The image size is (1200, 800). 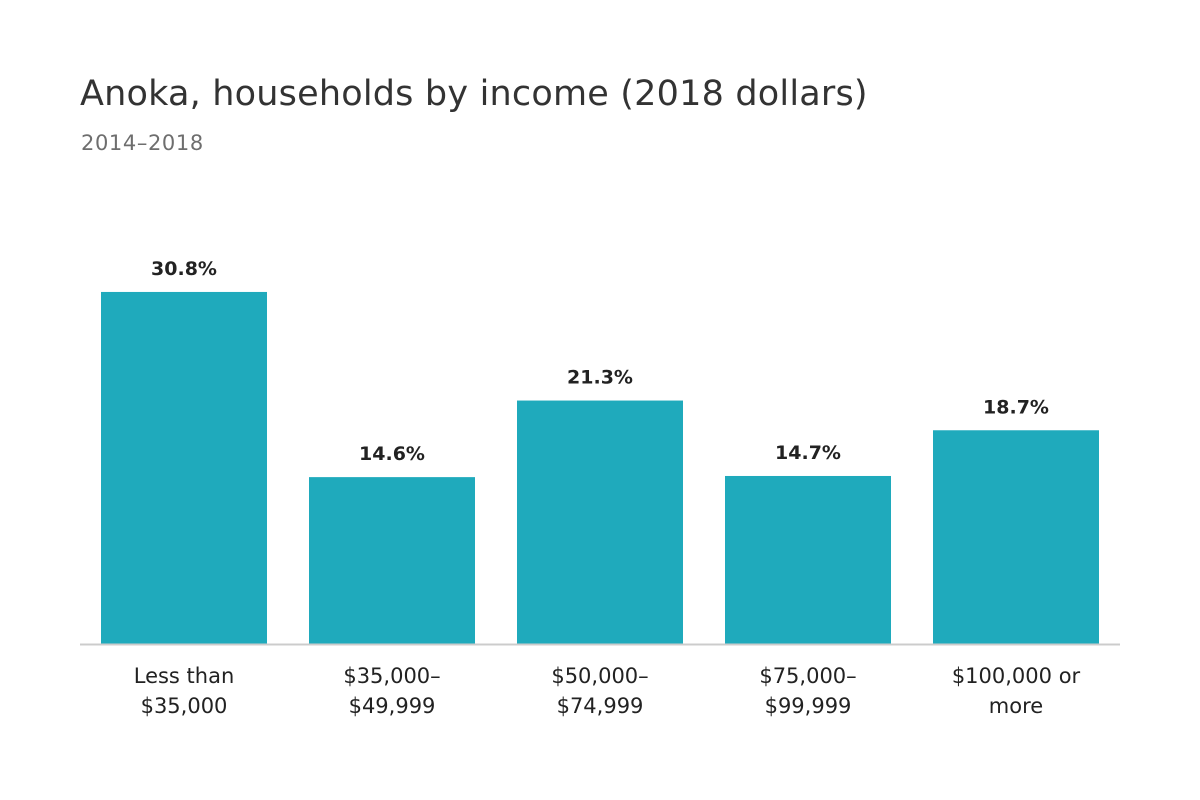 I want to click on x-tick-label-line: $49,999, so click(x=392, y=706).